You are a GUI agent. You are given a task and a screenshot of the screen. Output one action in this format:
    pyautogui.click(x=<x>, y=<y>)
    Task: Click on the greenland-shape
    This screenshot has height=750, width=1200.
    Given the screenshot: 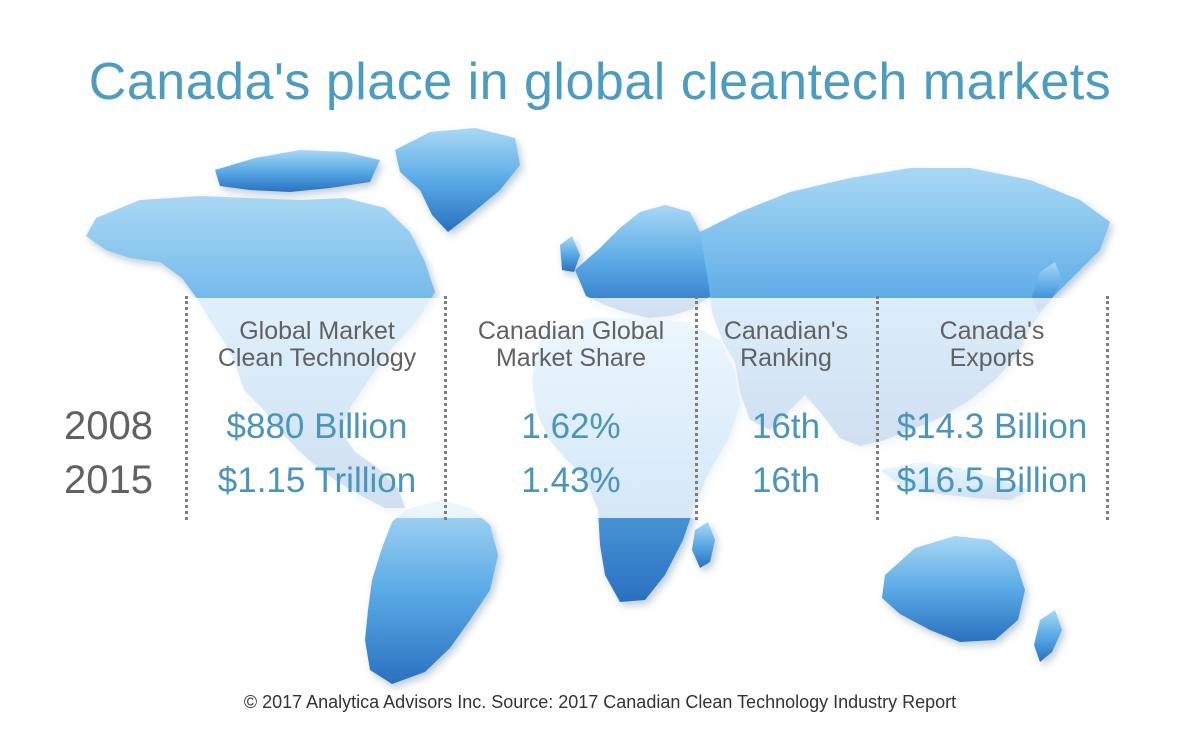 What is the action you would take?
    pyautogui.click(x=457, y=180)
    